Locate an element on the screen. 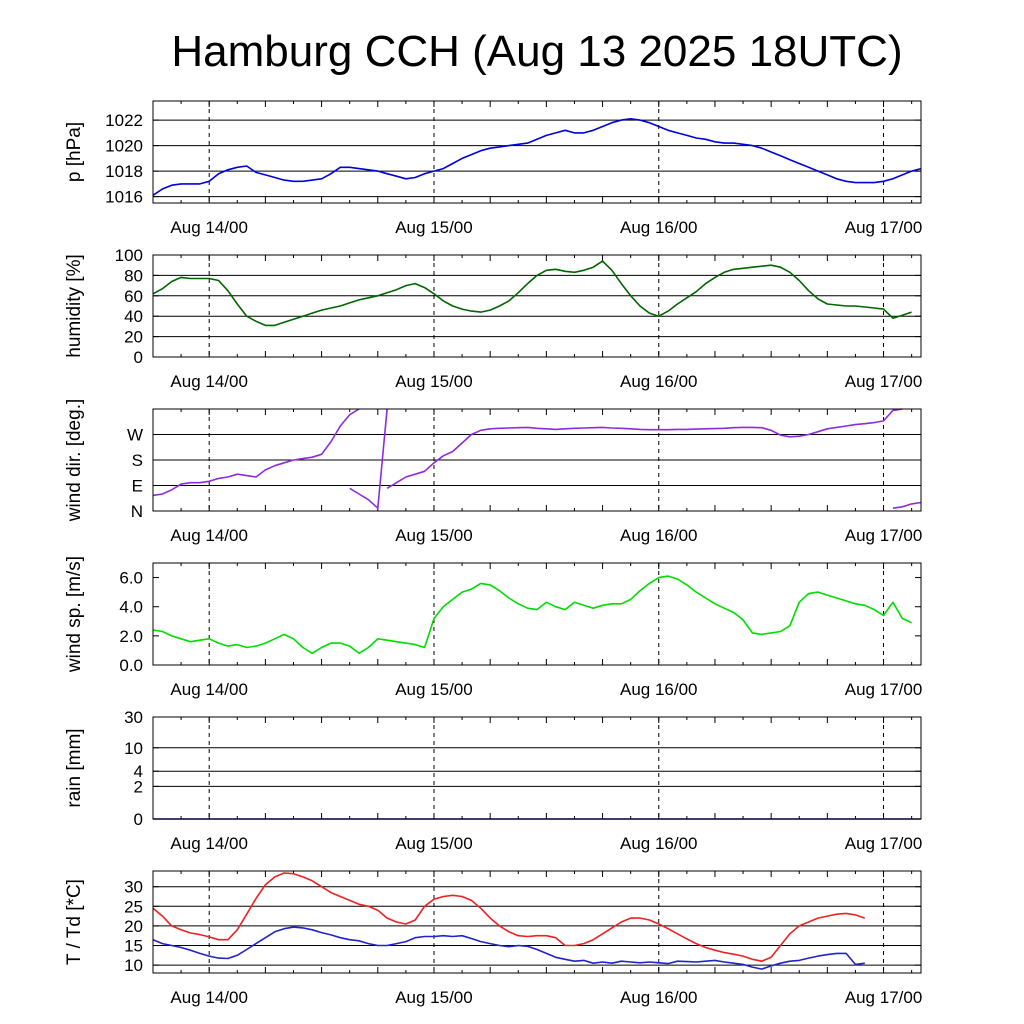 This screenshot has height=1024, width=1024. y-axis-label: wind sp. [m/s] is located at coordinates (74, 614).